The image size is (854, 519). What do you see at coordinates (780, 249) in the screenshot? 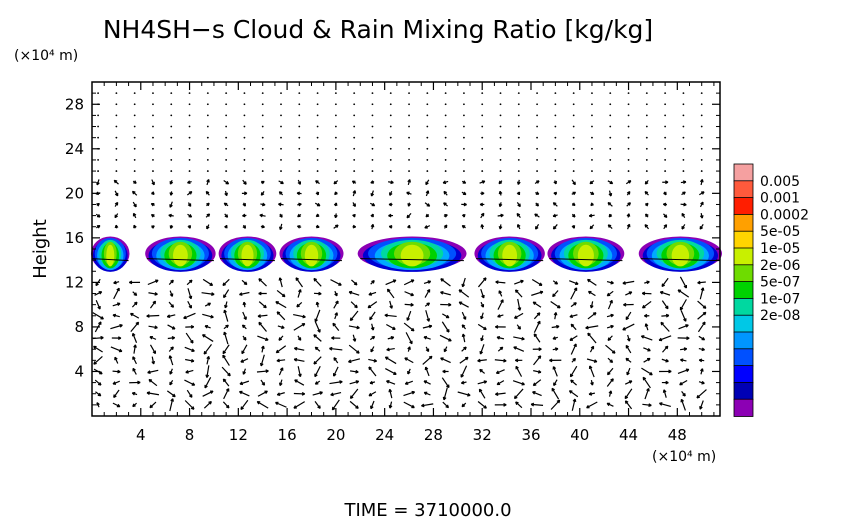
I see `colorbar-label: 1e-05` at bounding box center [780, 249].